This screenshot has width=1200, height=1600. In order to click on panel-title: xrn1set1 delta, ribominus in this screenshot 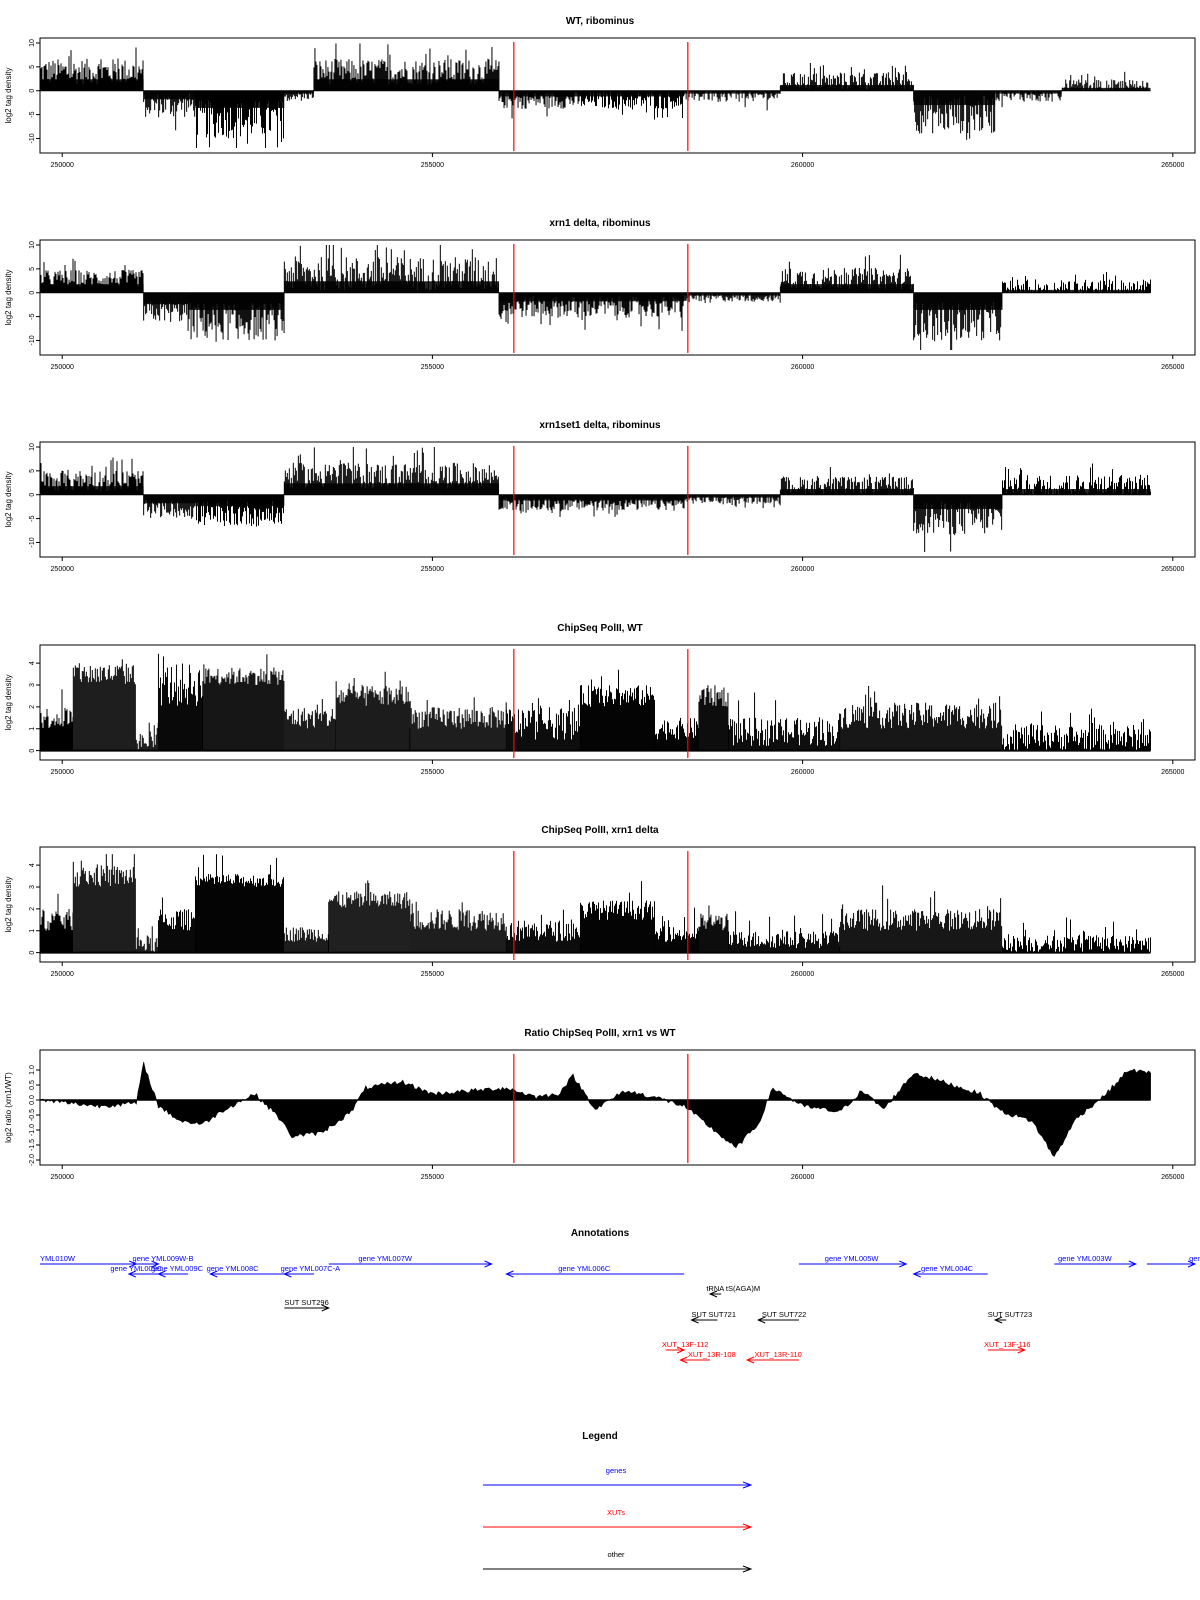, I will do `click(600, 425)`.